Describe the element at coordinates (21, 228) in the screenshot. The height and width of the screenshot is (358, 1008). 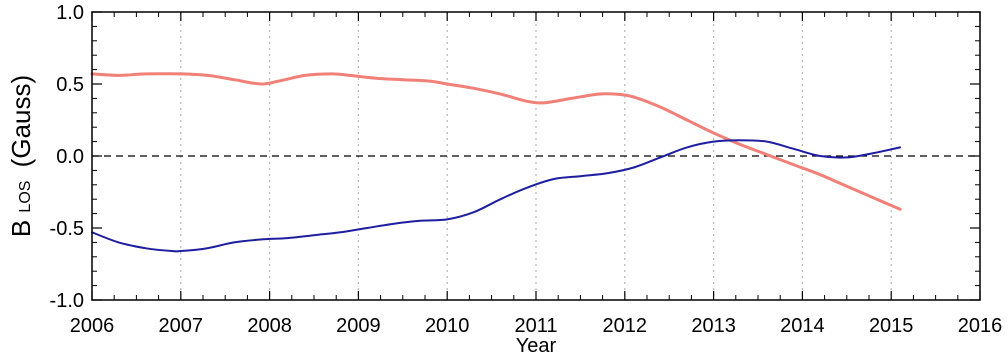
I see `y-axis-title-main: B` at that location.